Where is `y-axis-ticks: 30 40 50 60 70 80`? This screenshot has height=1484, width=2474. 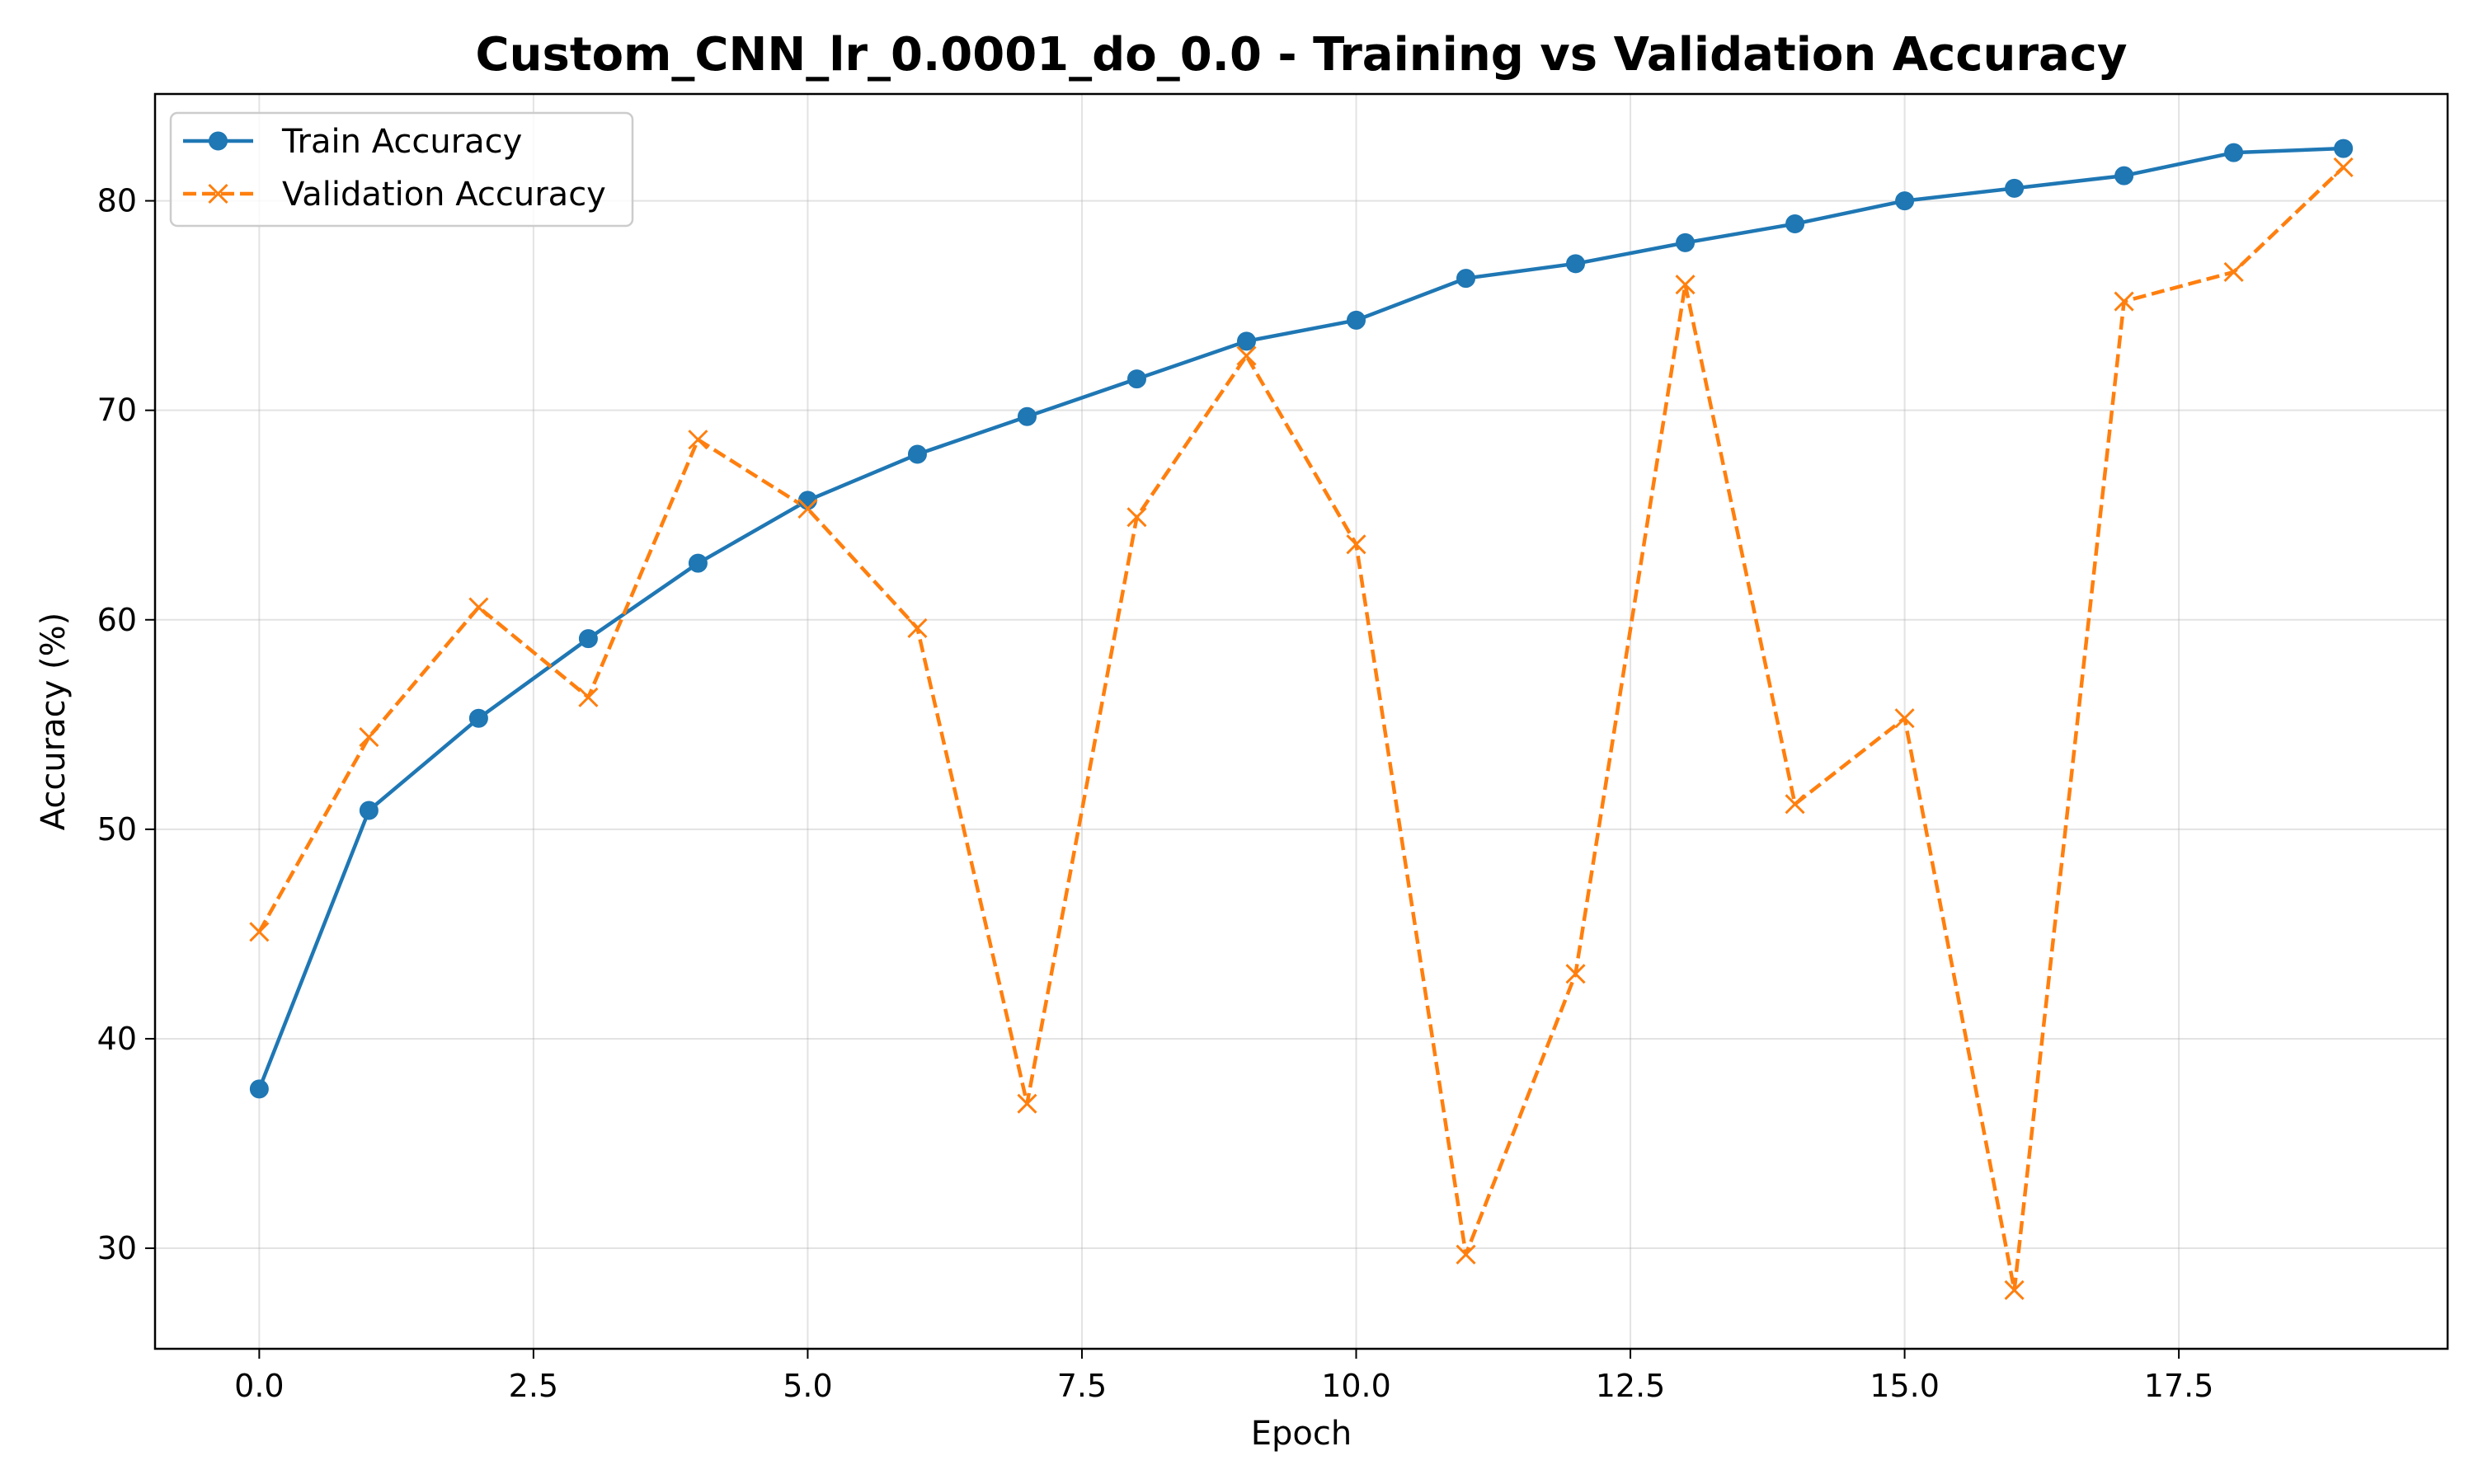 y-axis-ticks: 30 40 50 60 70 80 is located at coordinates (126, 724).